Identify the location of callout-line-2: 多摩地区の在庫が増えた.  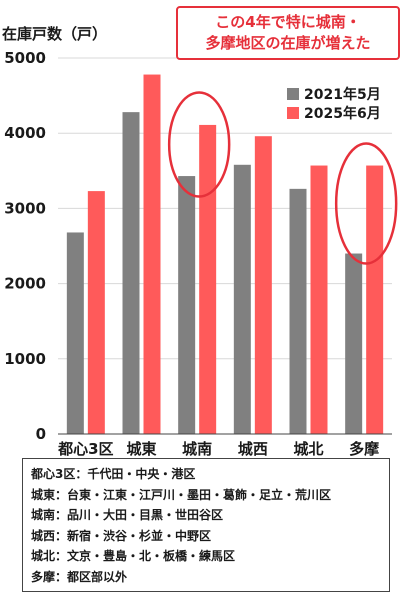
(288, 43).